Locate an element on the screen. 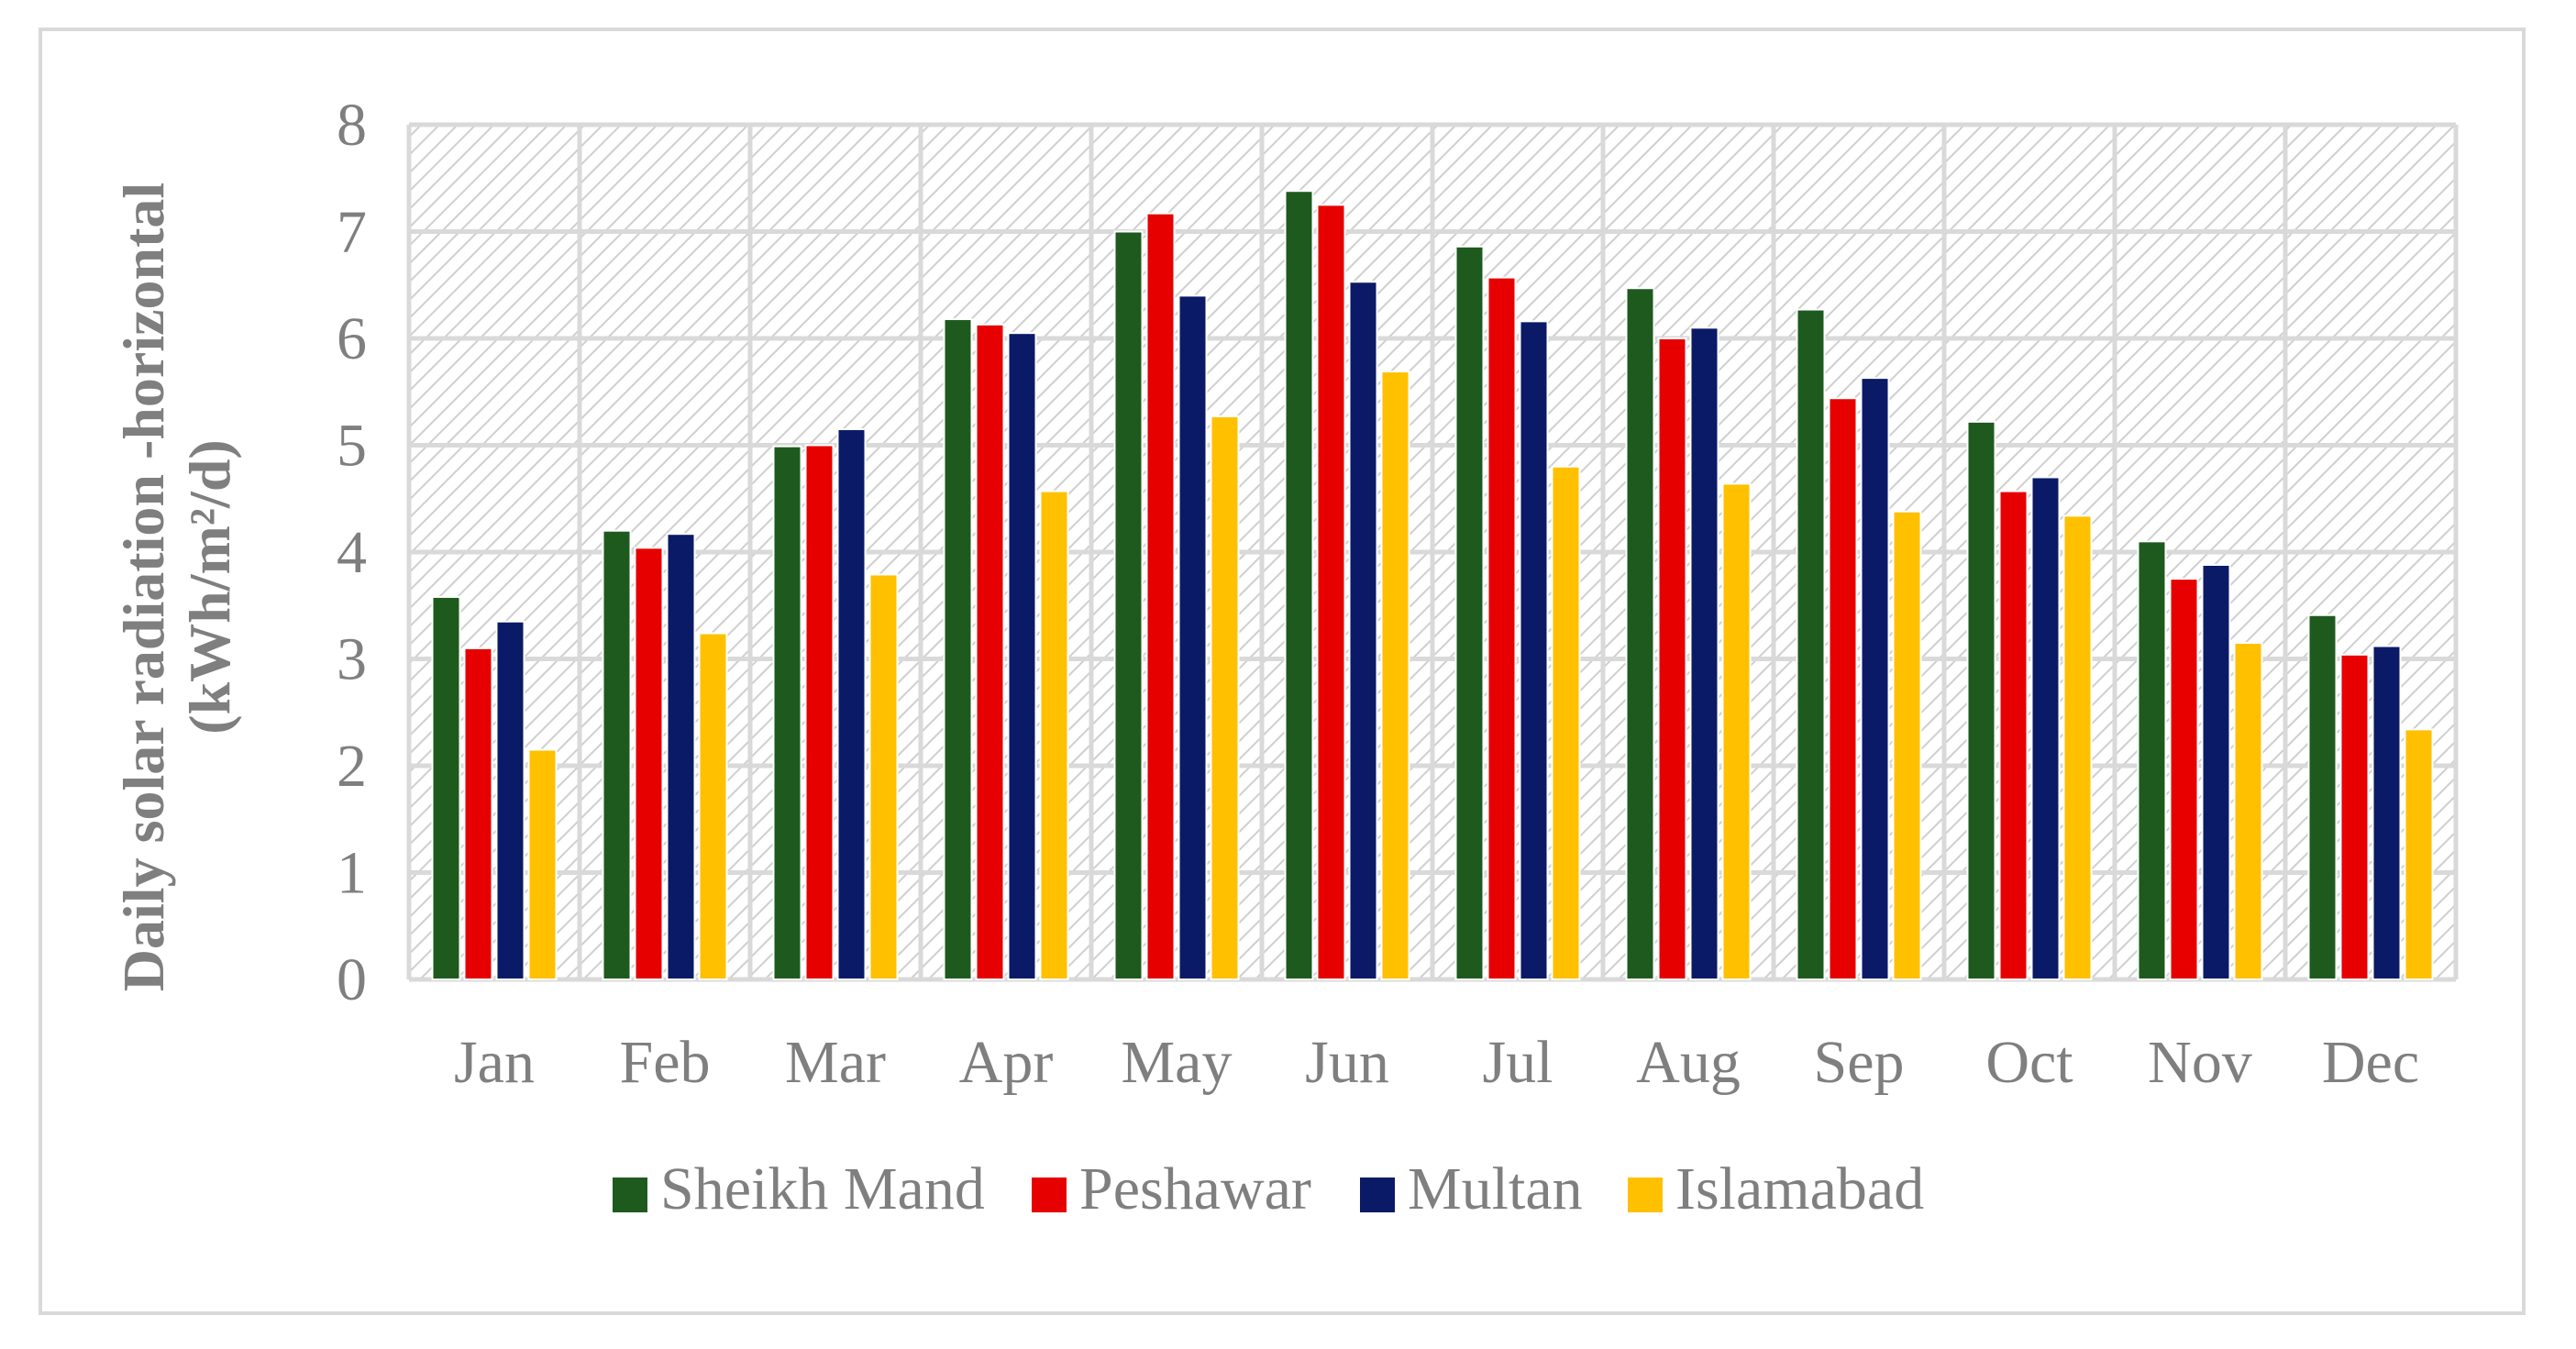 The width and height of the screenshot is (2576, 1349). y-axis-label-line2: (kWh/m²/d) is located at coordinates (209, 586).